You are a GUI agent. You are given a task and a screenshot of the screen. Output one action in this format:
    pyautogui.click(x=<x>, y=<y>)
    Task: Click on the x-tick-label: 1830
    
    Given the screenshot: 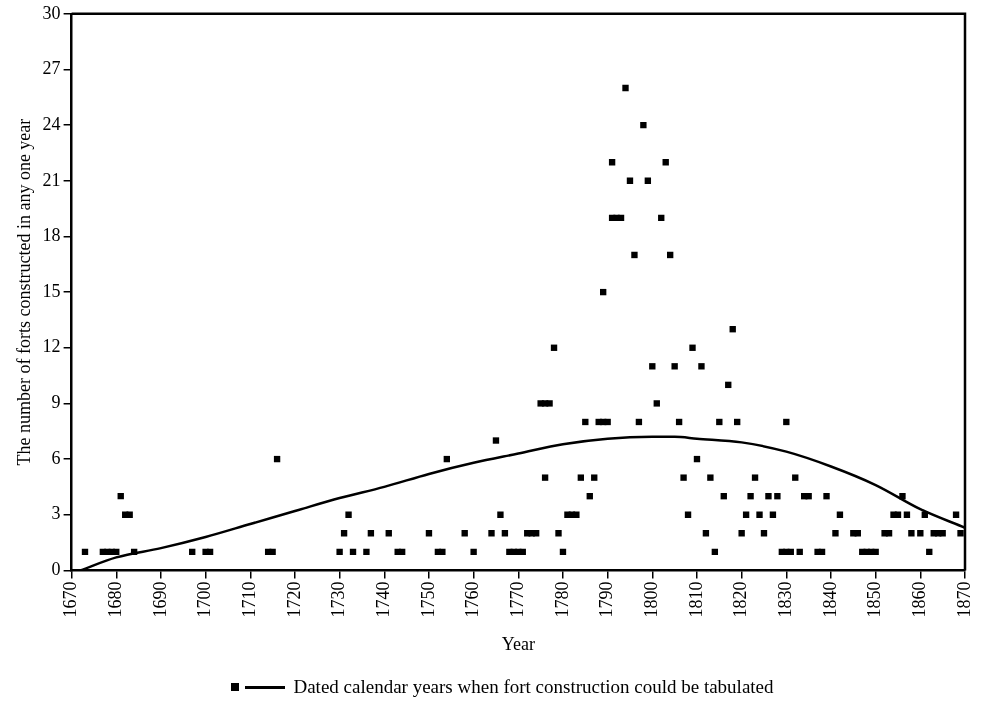 What is the action you would take?
    pyautogui.click(x=785, y=599)
    